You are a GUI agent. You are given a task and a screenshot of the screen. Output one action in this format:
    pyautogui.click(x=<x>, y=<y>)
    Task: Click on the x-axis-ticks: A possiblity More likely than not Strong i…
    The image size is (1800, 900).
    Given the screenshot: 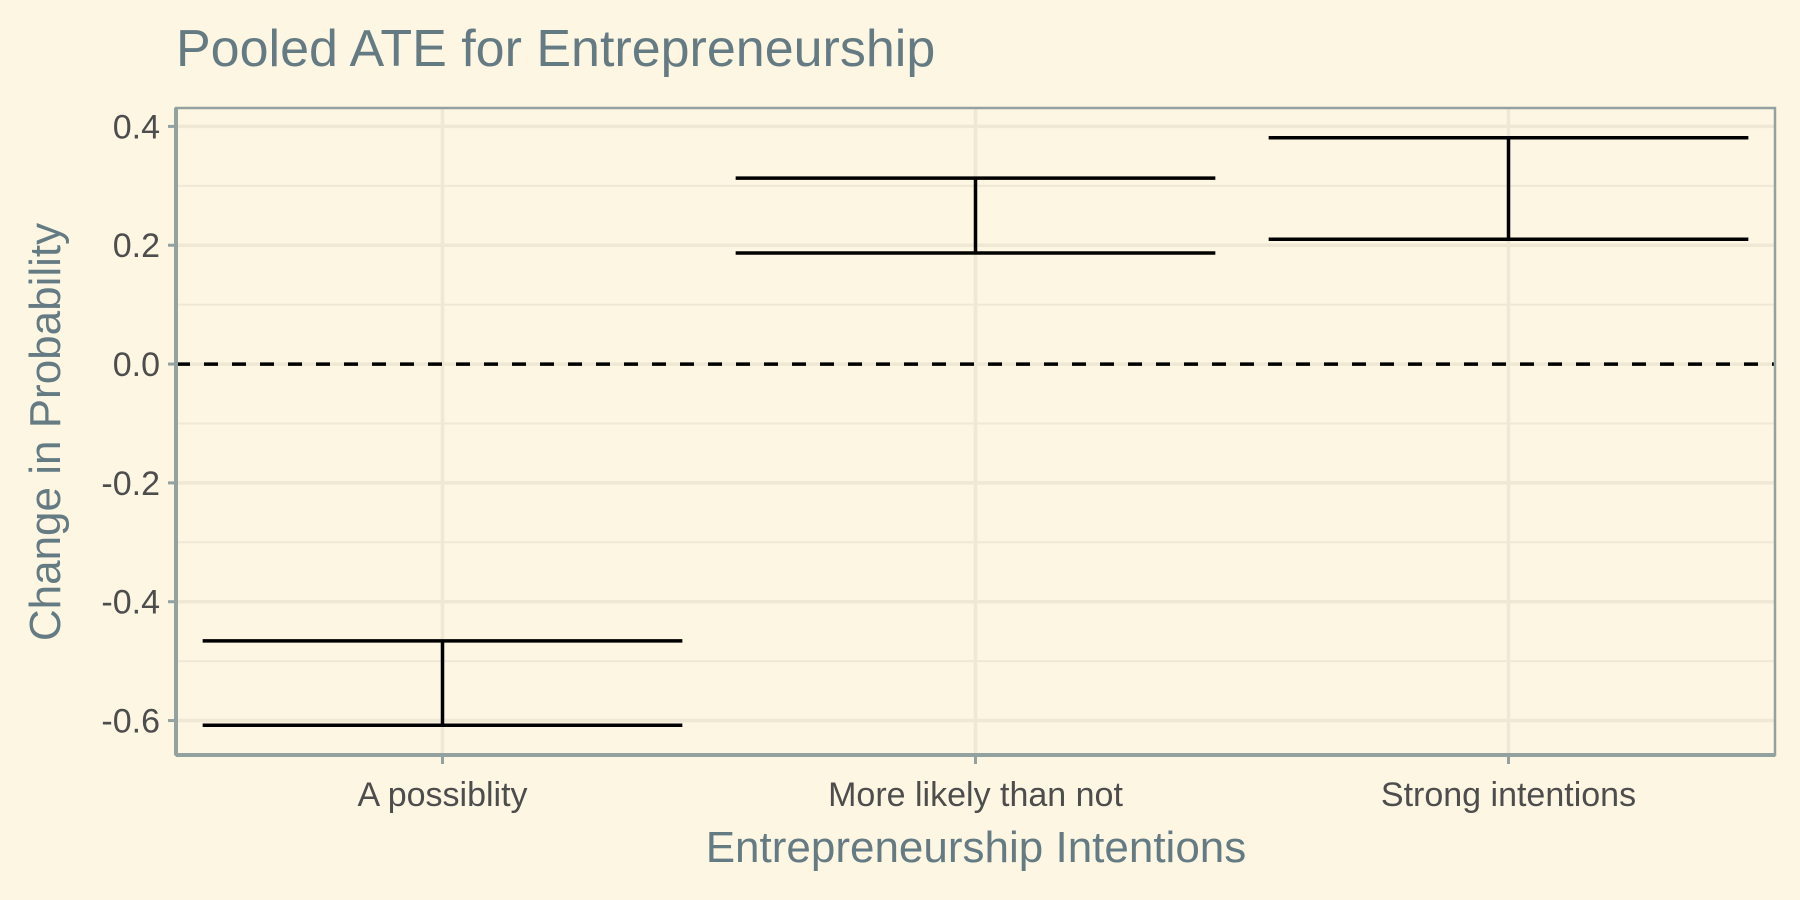 What is the action you would take?
    pyautogui.click(x=996, y=784)
    